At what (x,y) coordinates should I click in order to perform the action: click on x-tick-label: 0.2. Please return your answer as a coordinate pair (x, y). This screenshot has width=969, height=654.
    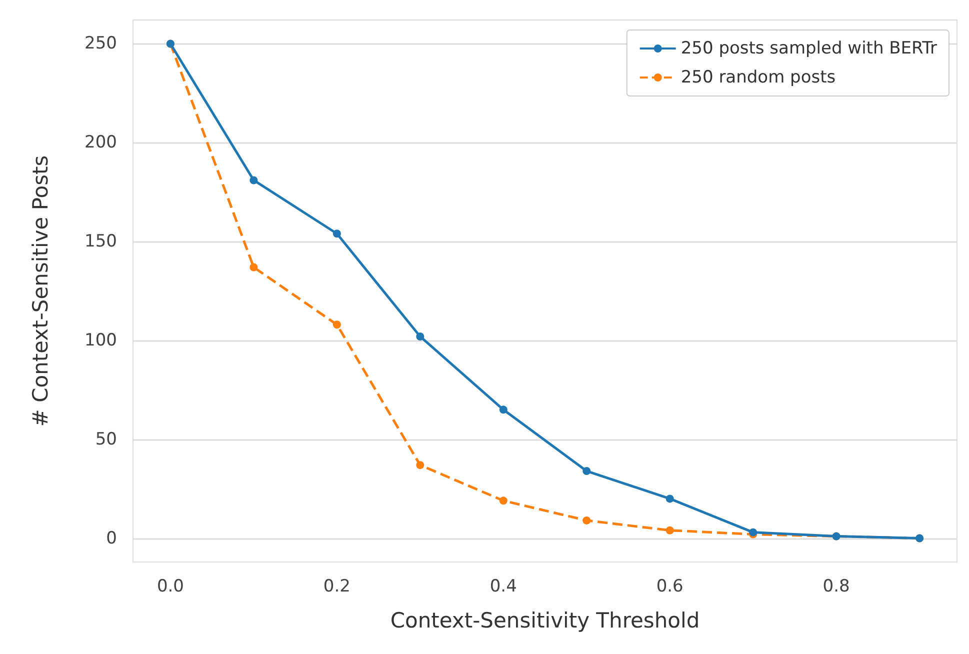
    Looking at the image, I should click on (336, 586).